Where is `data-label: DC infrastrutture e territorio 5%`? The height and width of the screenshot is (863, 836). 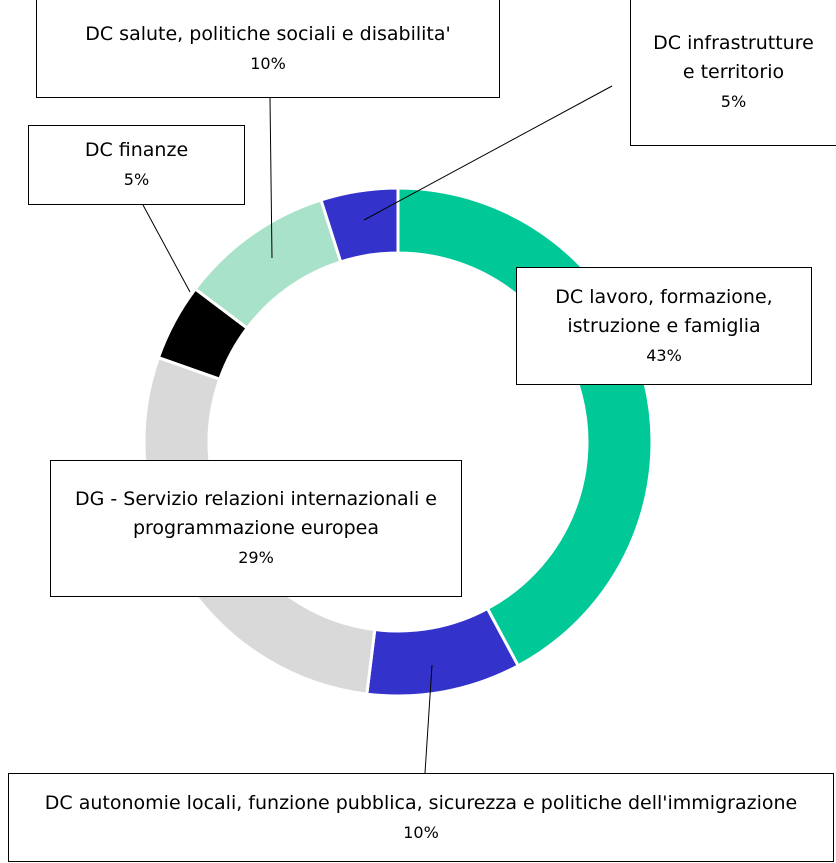 data-label: DC infrastrutture e territorio 5% is located at coordinates (733, 73).